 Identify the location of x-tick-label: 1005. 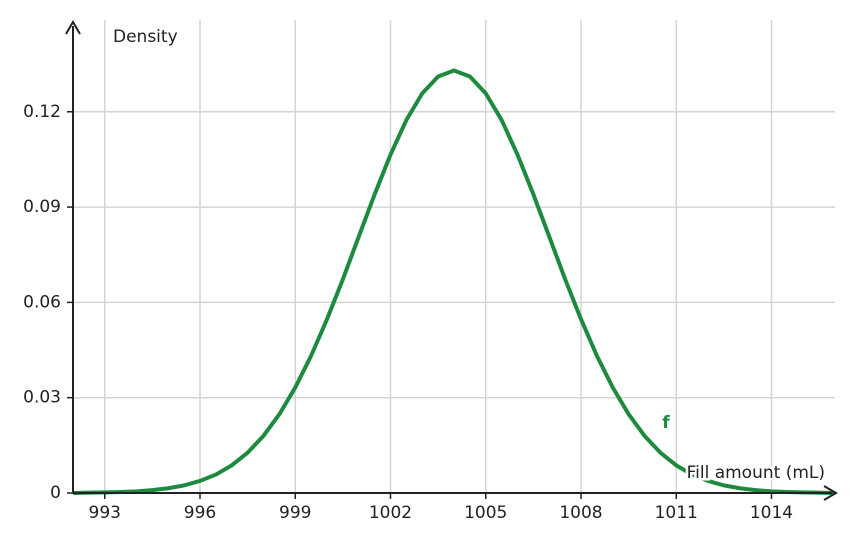
(485, 513).